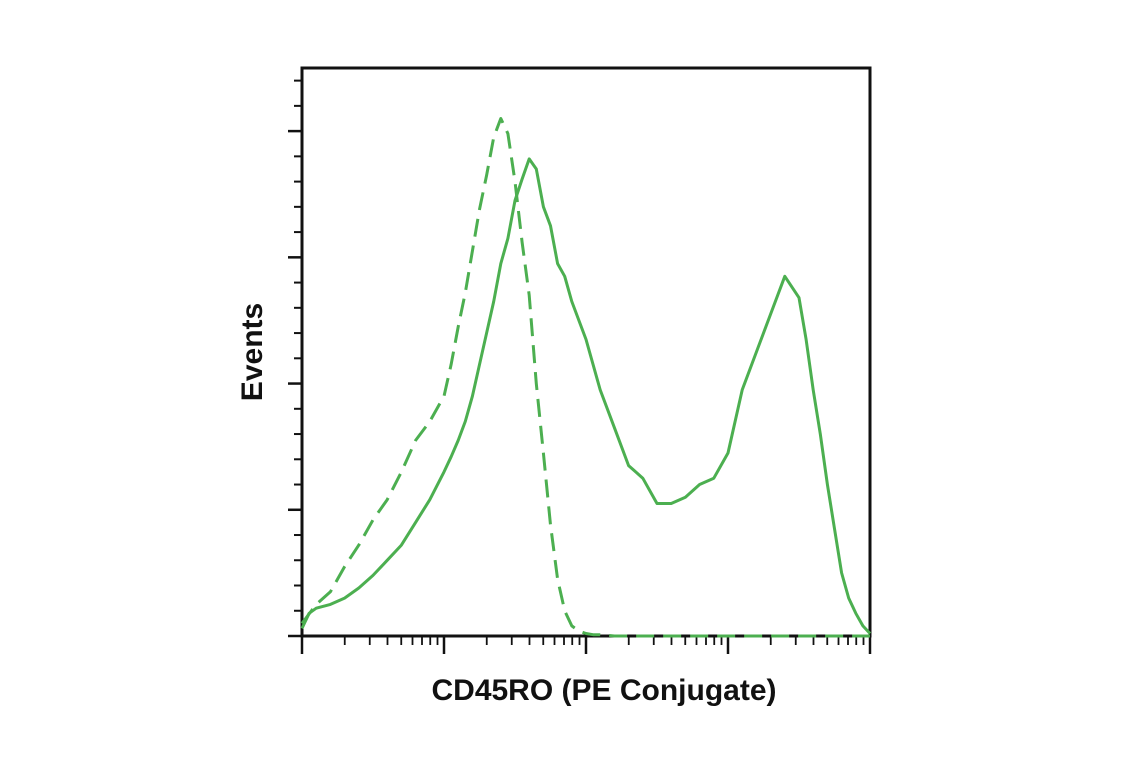 This screenshot has height=768, width=1139. What do you see at coordinates (586, 645) in the screenshot?
I see `x-axis-ticks` at bounding box center [586, 645].